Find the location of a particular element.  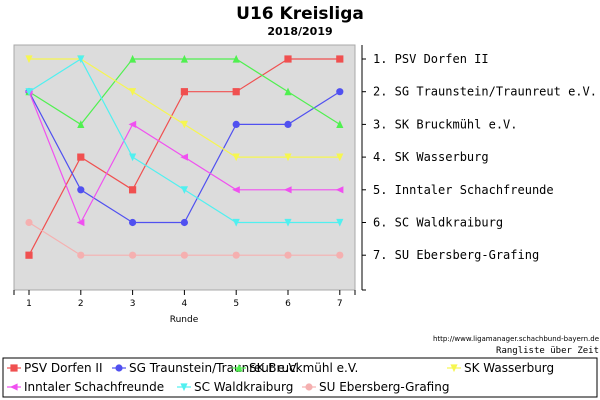

legend-item: SU Ebersberg-Grafing is located at coordinates (375, 387).